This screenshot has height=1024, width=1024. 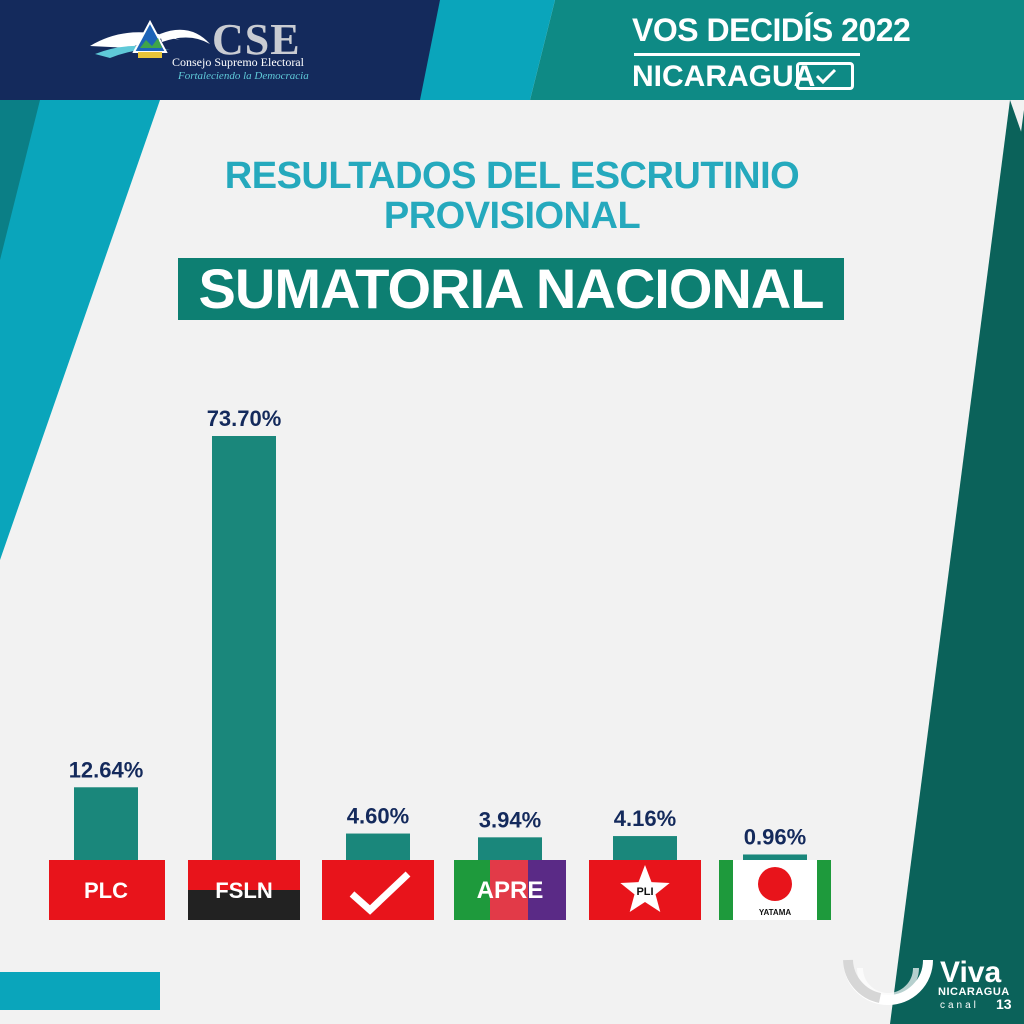 What do you see at coordinates (724, 76) in the screenshot?
I see `campaign-country: NICARAGUA` at bounding box center [724, 76].